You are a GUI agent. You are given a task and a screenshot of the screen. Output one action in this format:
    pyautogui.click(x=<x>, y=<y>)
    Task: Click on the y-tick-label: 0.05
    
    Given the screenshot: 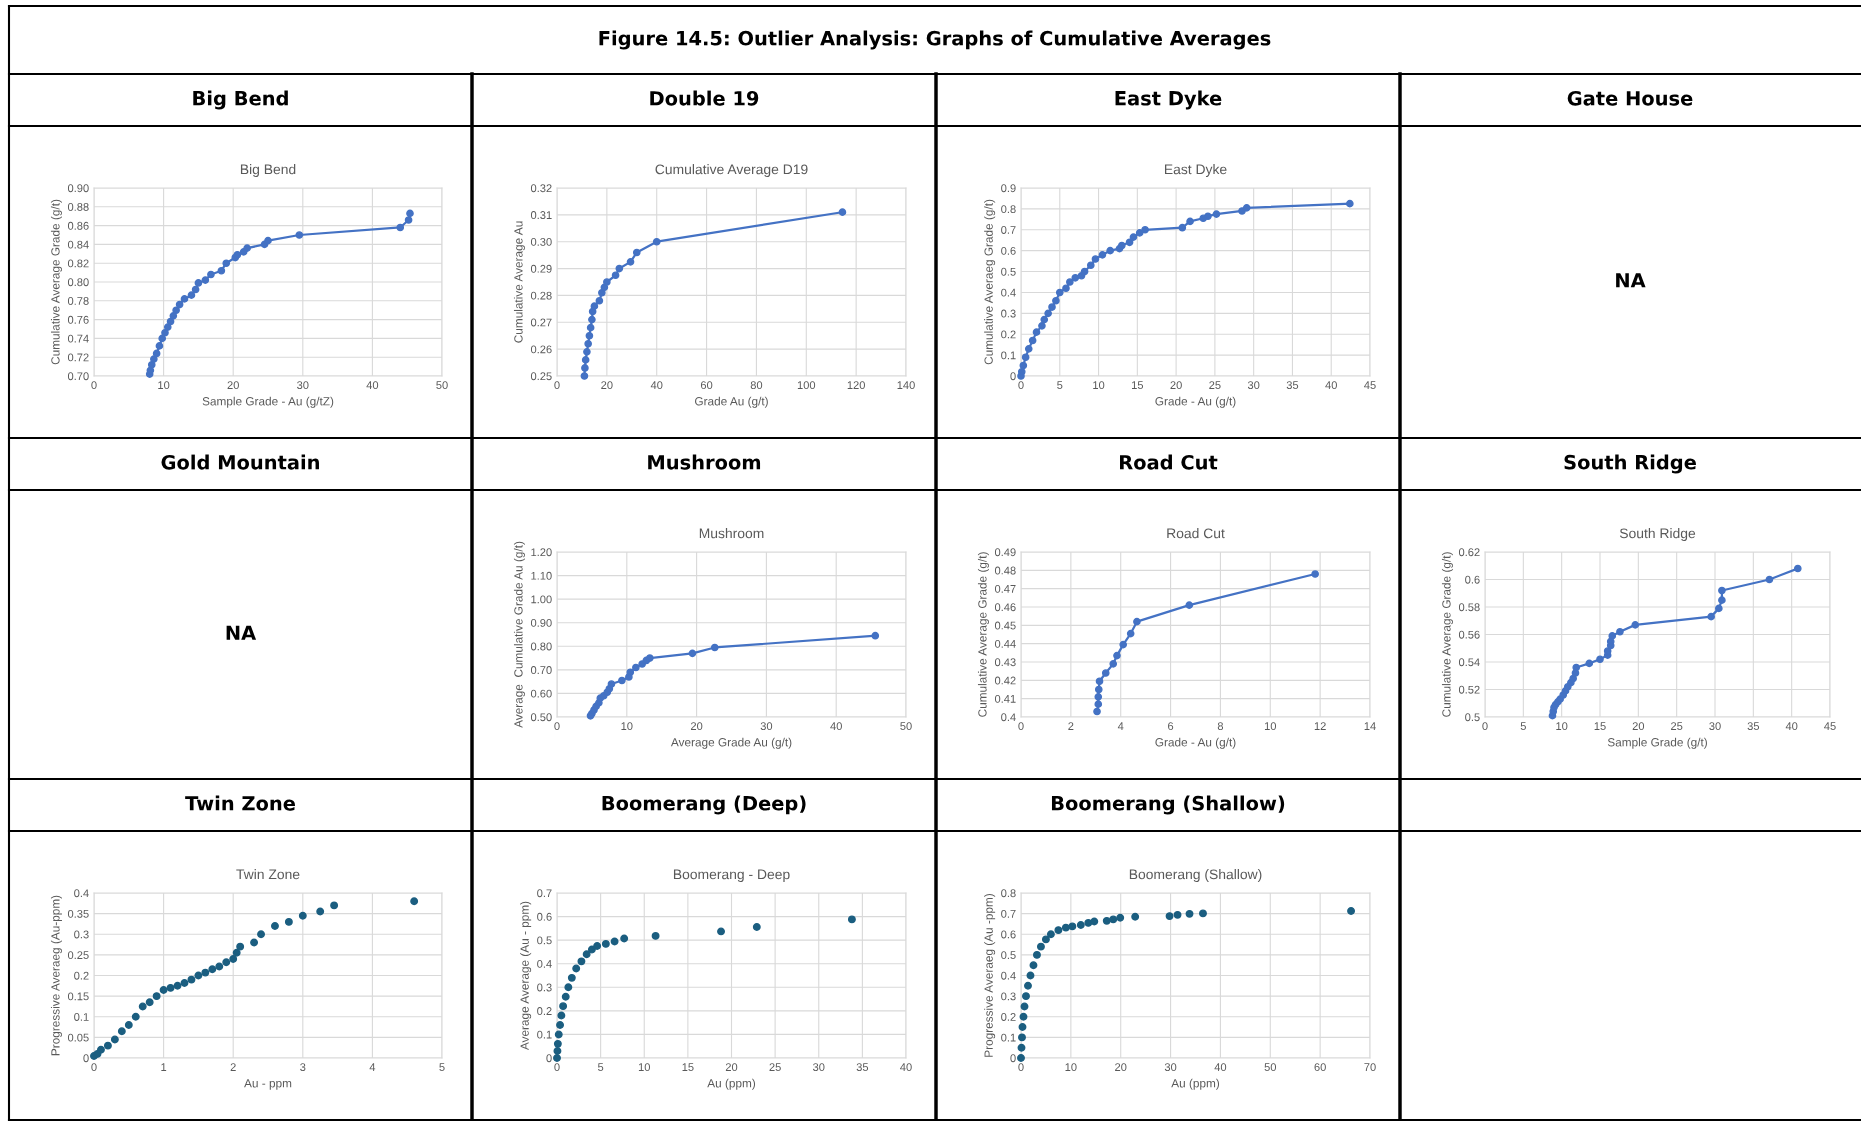 What is the action you would take?
    pyautogui.click(x=78, y=1037)
    